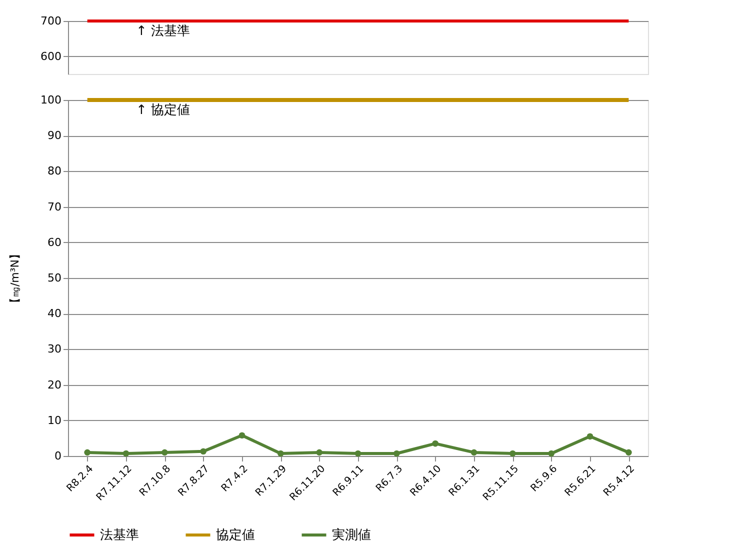 This screenshot has width=741, height=556. Describe the element at coordinates (55, 420) in the screenshot. I see `y-tick-label: 10` at that location.